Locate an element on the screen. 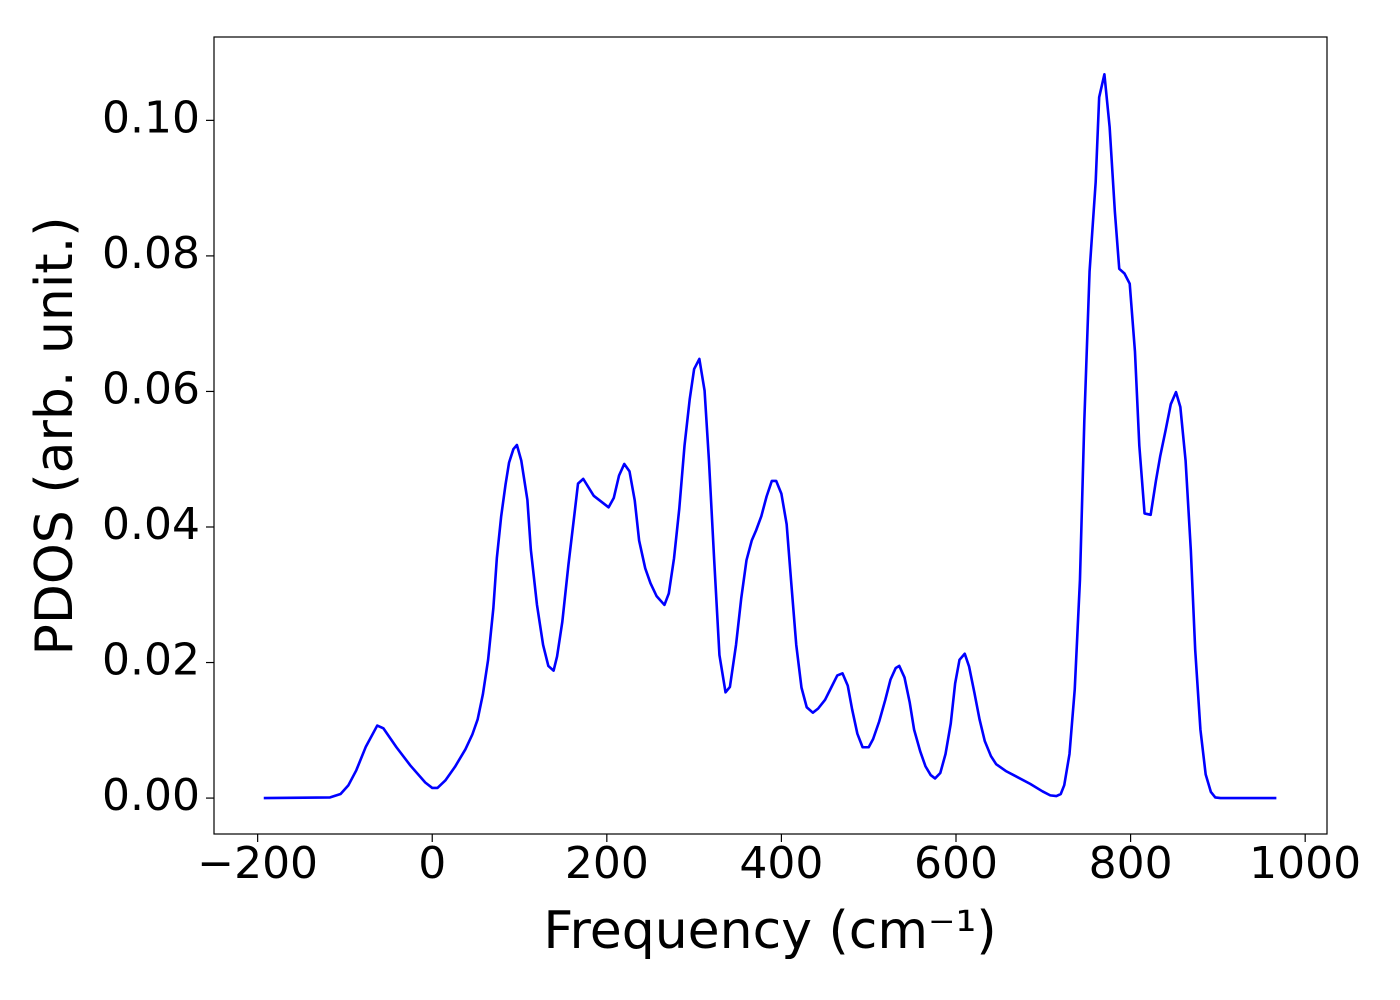 This screenshot has height=1000, width=1400. x-tick-label: 0 is located at coordinates (432, 863).